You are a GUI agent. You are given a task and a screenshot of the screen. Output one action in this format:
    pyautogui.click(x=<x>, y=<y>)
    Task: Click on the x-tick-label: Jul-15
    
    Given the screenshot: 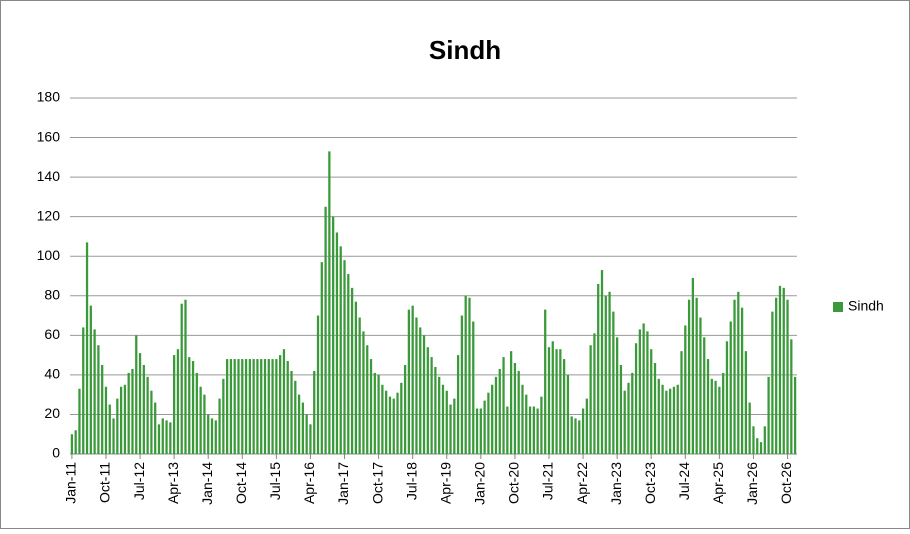 What is the action you would take?
    pyautogui.click(x=275, y=481)
    